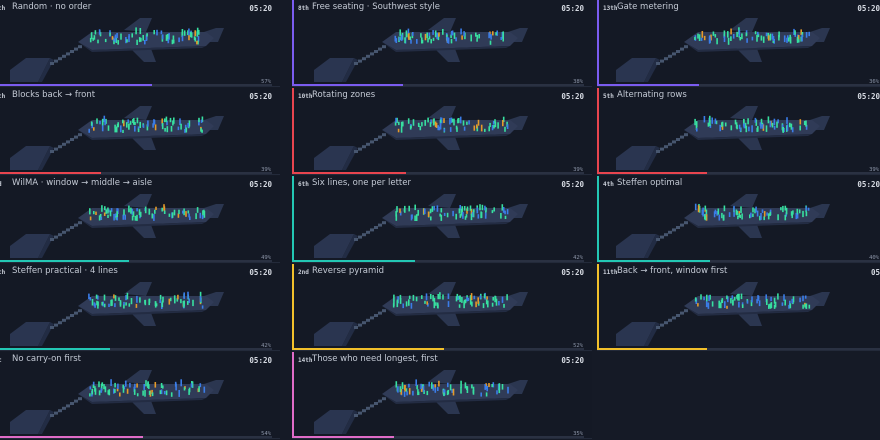 The width and height of the screenshot is (880, 440). What do you see at coordinates (738, 307) in the screenshot?
I see `simulation-panel-12: 11th Back → front, window first 05` at bounding box center [738, 307].